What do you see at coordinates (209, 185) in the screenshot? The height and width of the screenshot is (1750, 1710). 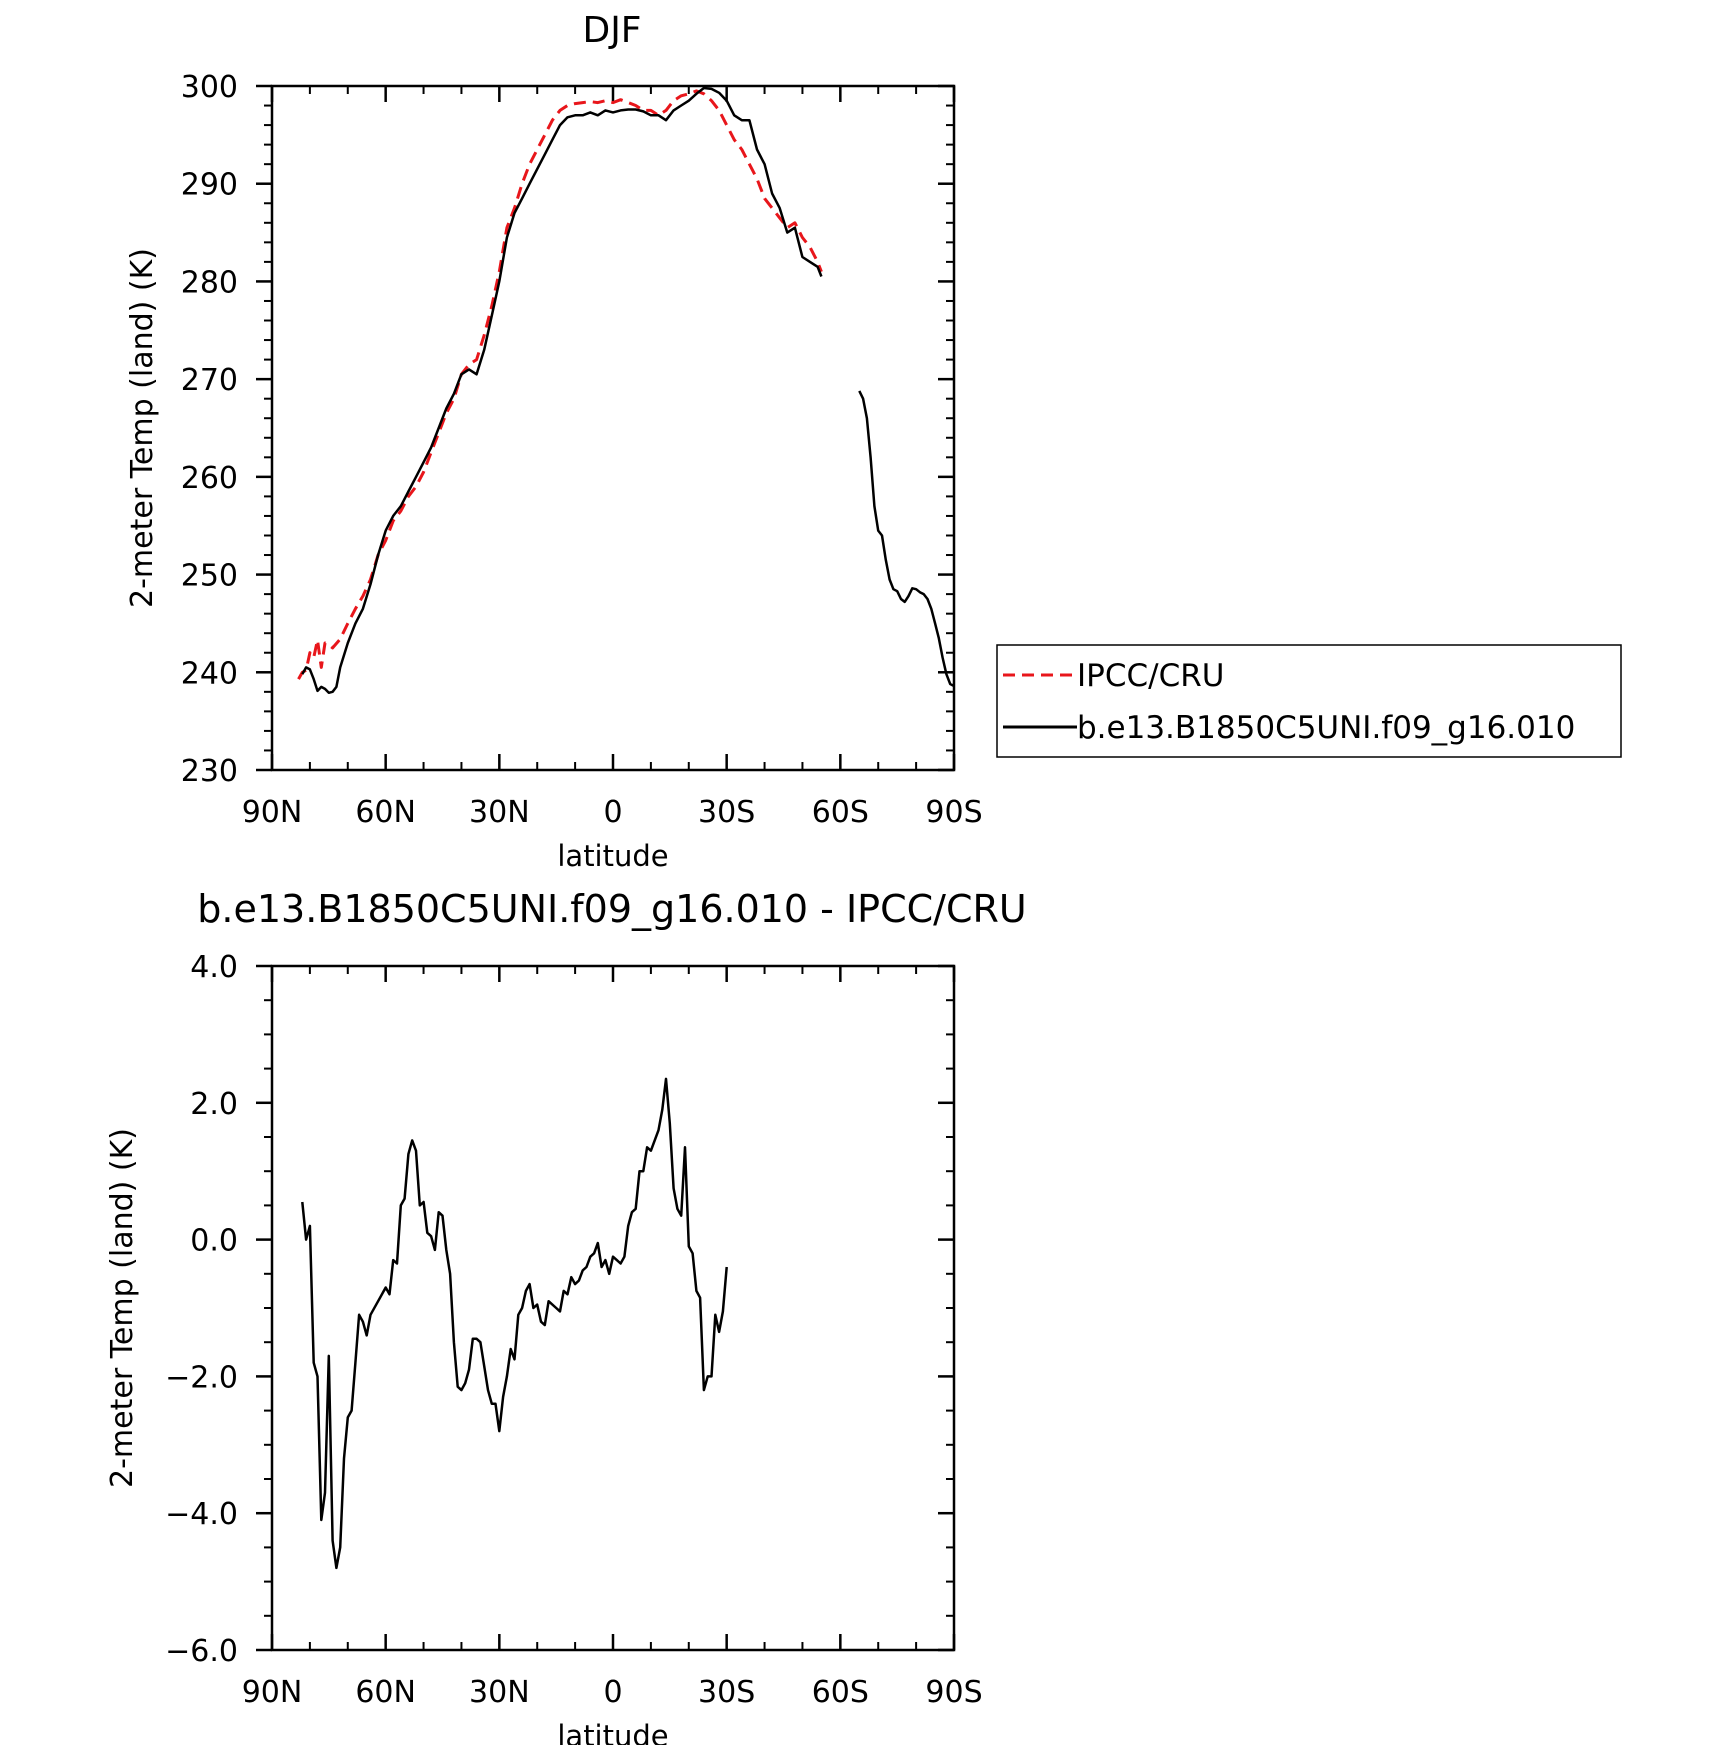 I see `y-tick-label: 290` at bounding box center [209, 185].